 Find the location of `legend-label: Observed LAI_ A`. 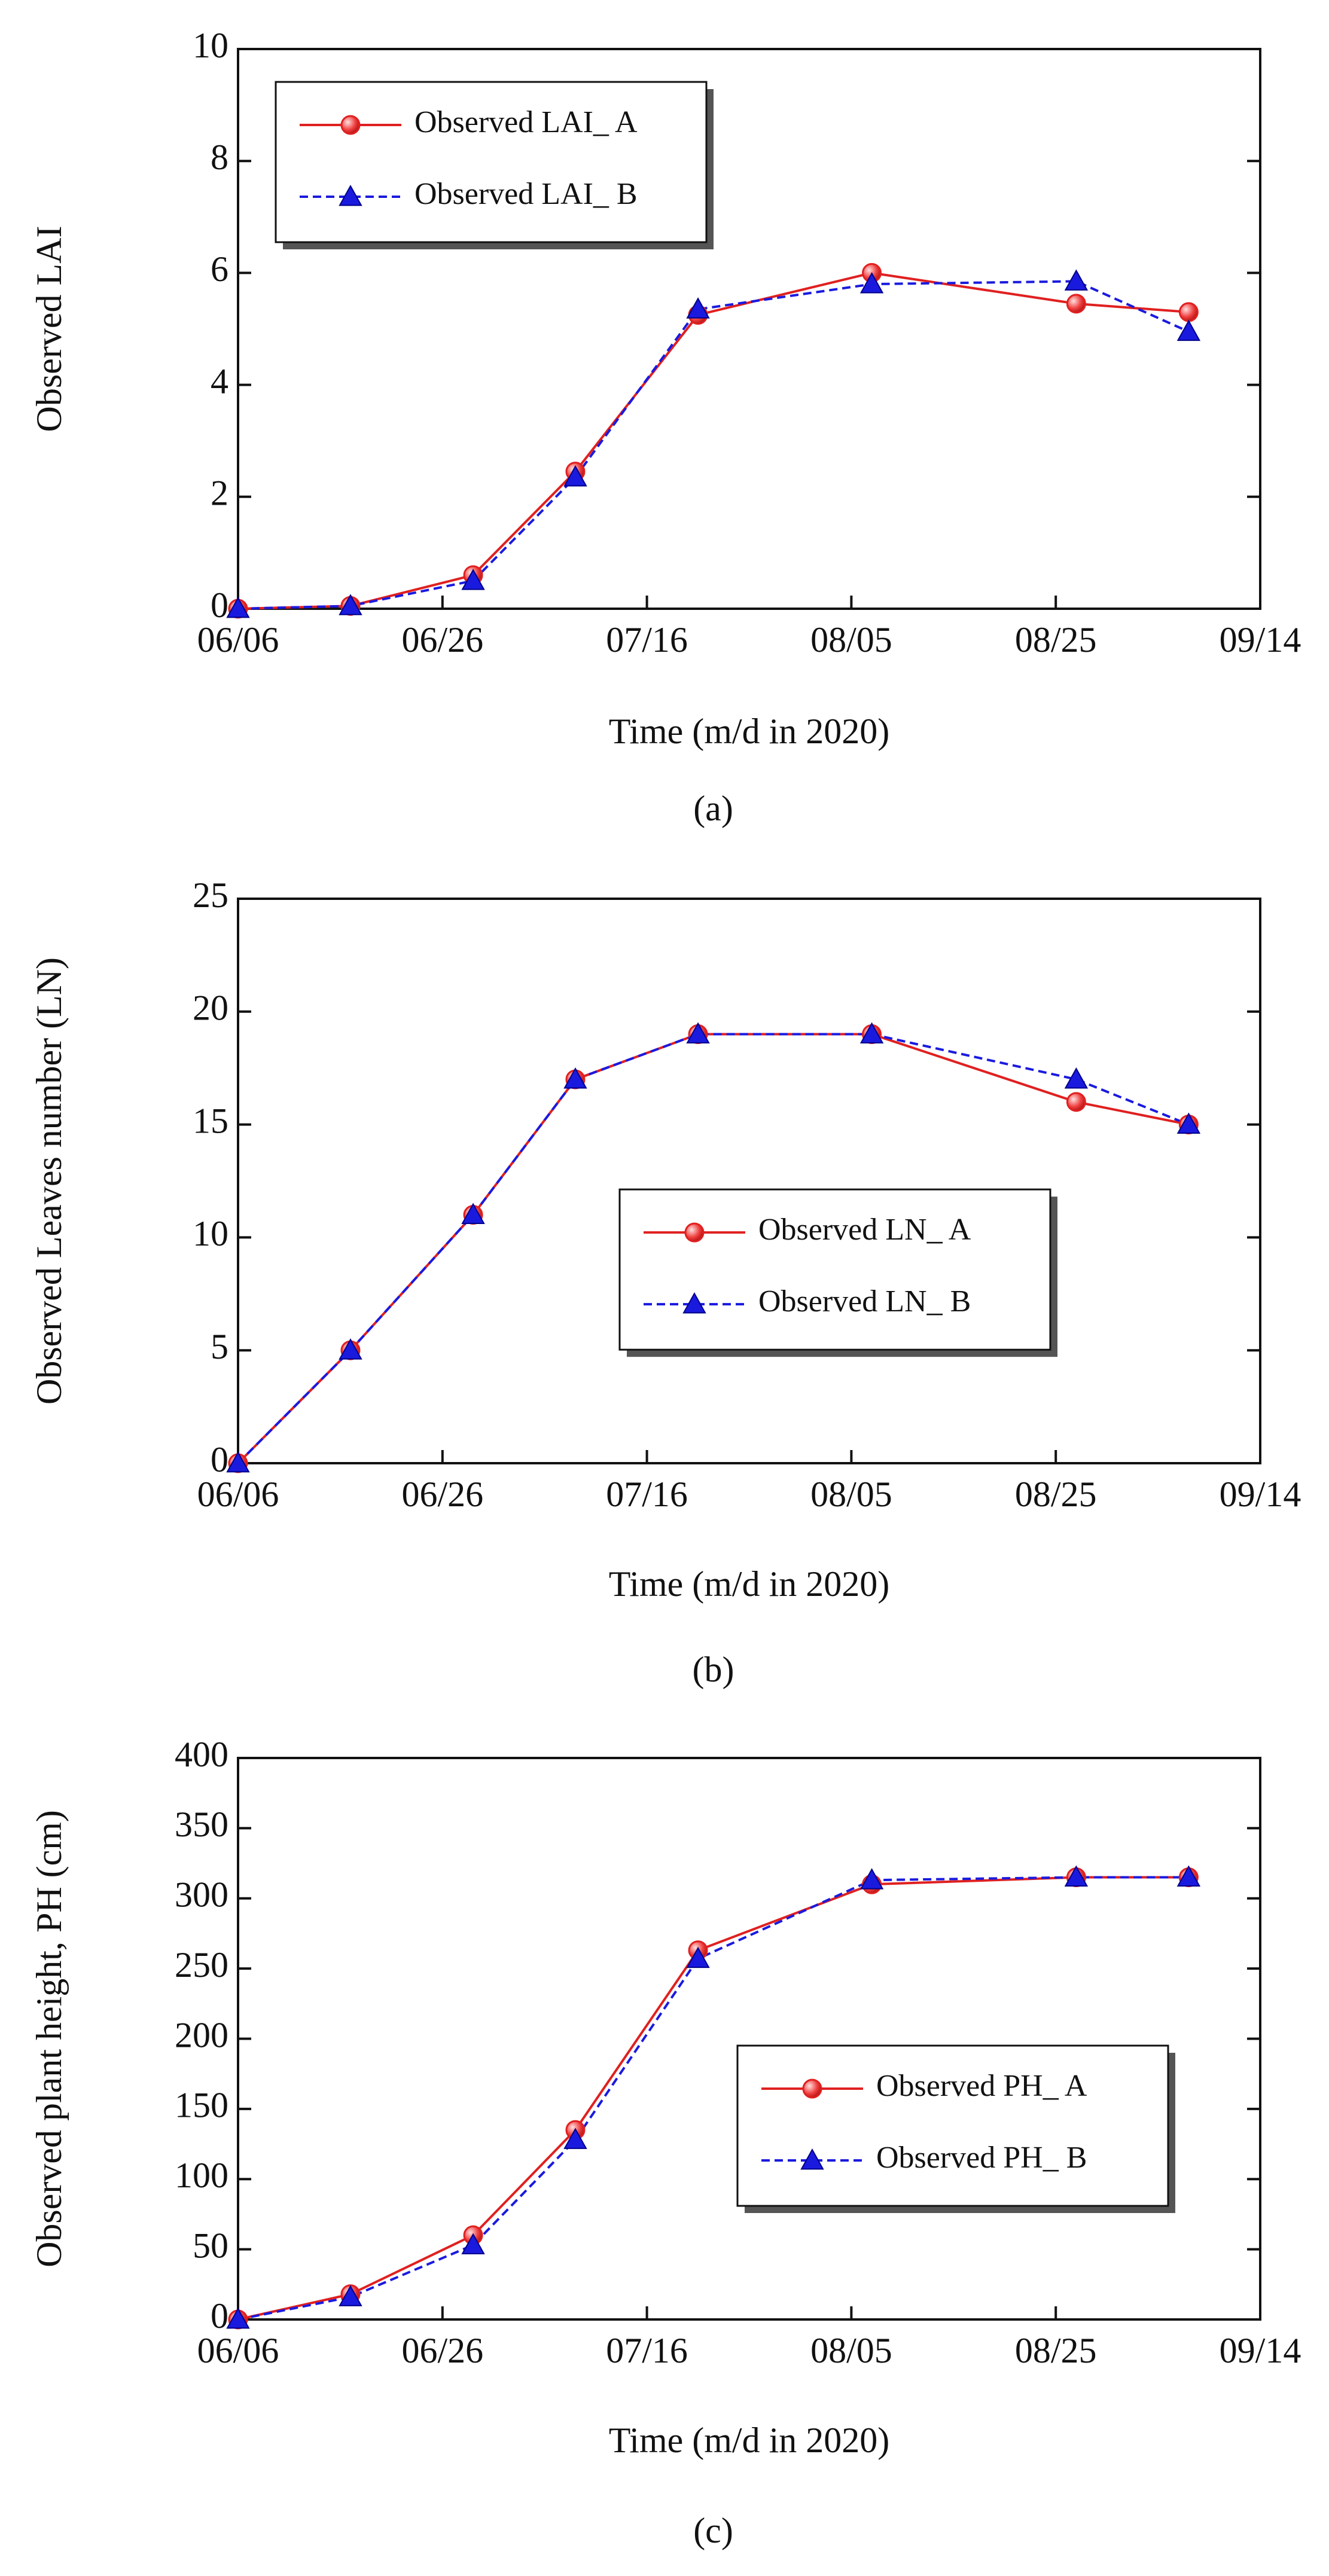

legend-label: Observed LAI_ A is located at coordinates (526, 122).